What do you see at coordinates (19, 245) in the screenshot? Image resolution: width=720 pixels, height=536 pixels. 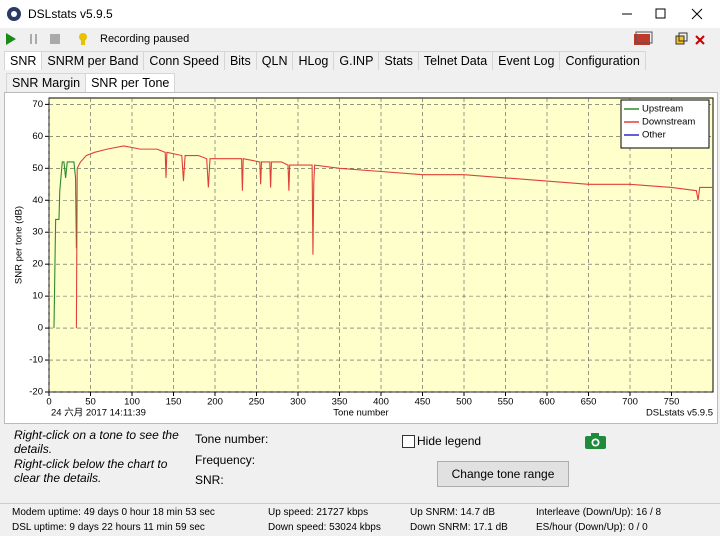 I see `y-axis-label: SNR per tone (dB)` at bounding box center [19, 245].